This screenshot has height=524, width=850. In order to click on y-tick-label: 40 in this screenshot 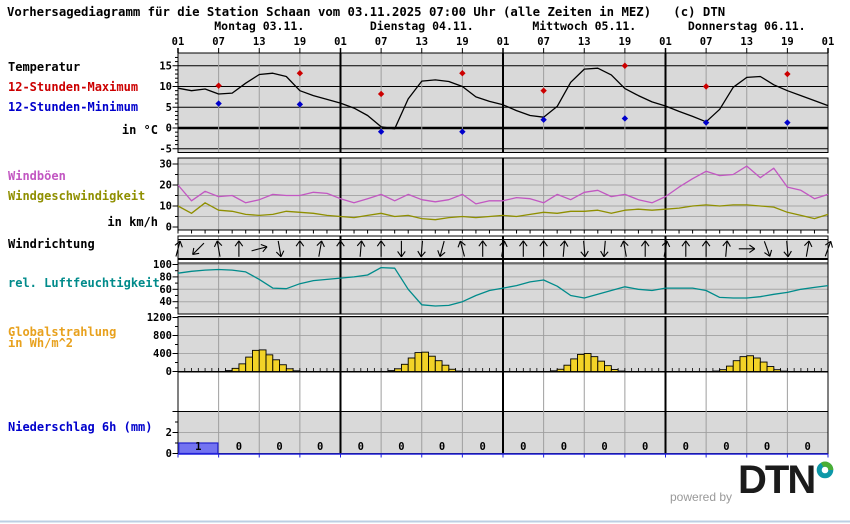, I will do `click(165, 302)`.